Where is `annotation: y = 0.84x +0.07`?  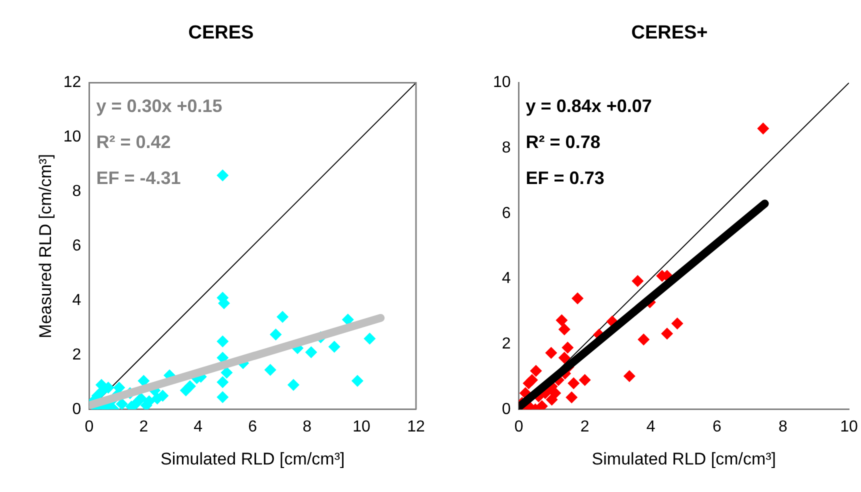 annotation: y = 0.84x +0.07 is located at coordinates (589, 106).